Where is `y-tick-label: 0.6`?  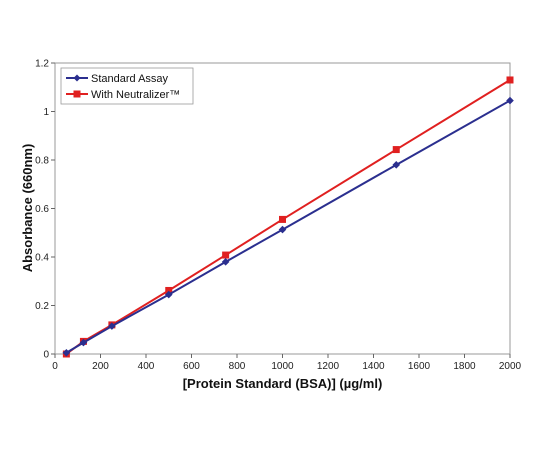
y-tick-label: 0.6 is located at coordinates (42, 209).